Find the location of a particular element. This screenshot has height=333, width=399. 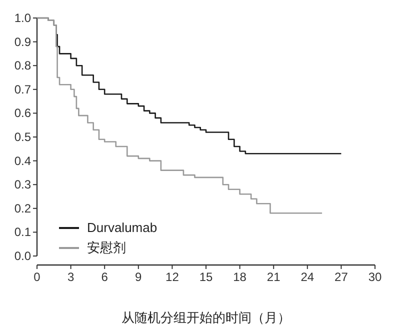

y-tick-label: 1.0 is located at coordinates (23, 18).